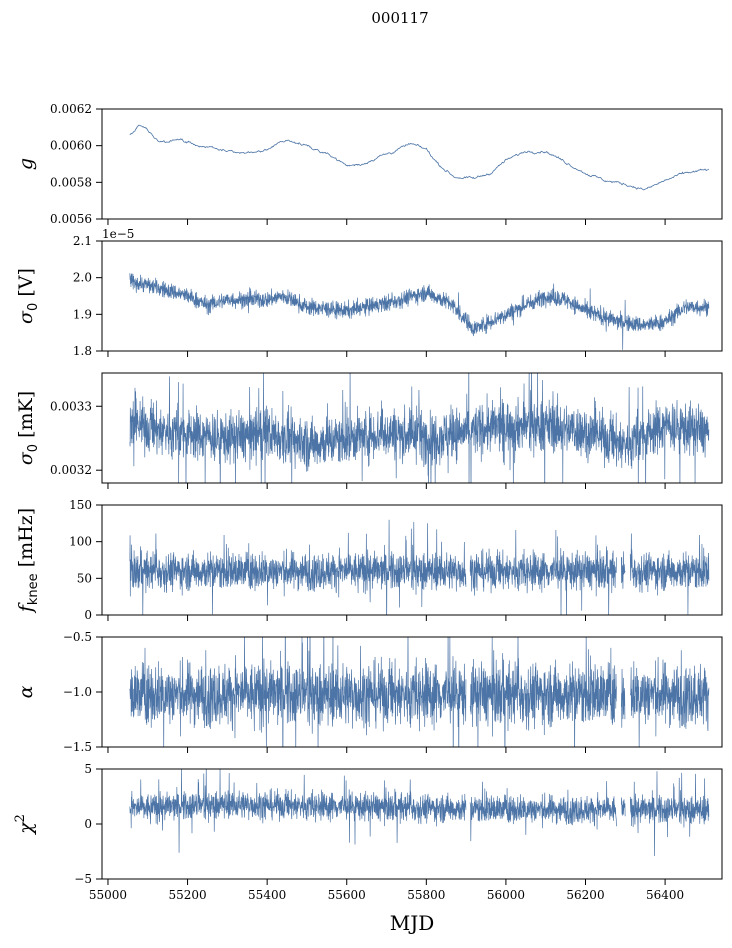 This screenshot has width=732, height=948. I want to click on y-tick-label: 1.9, so click(82, 314).